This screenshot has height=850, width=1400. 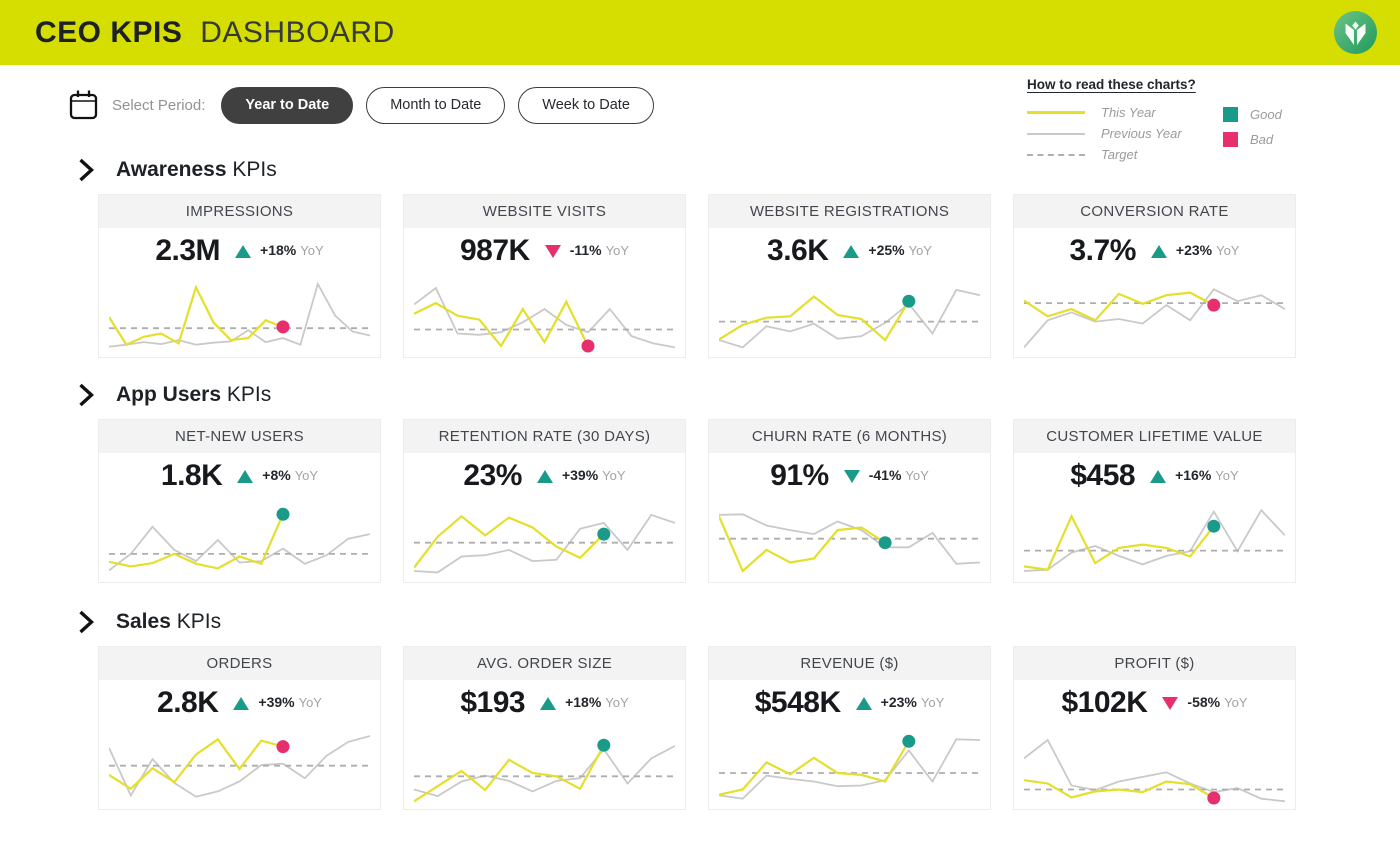 I want to click on kpi-value-row: 1.8K +8% YoY, so click(x=239, y=476).